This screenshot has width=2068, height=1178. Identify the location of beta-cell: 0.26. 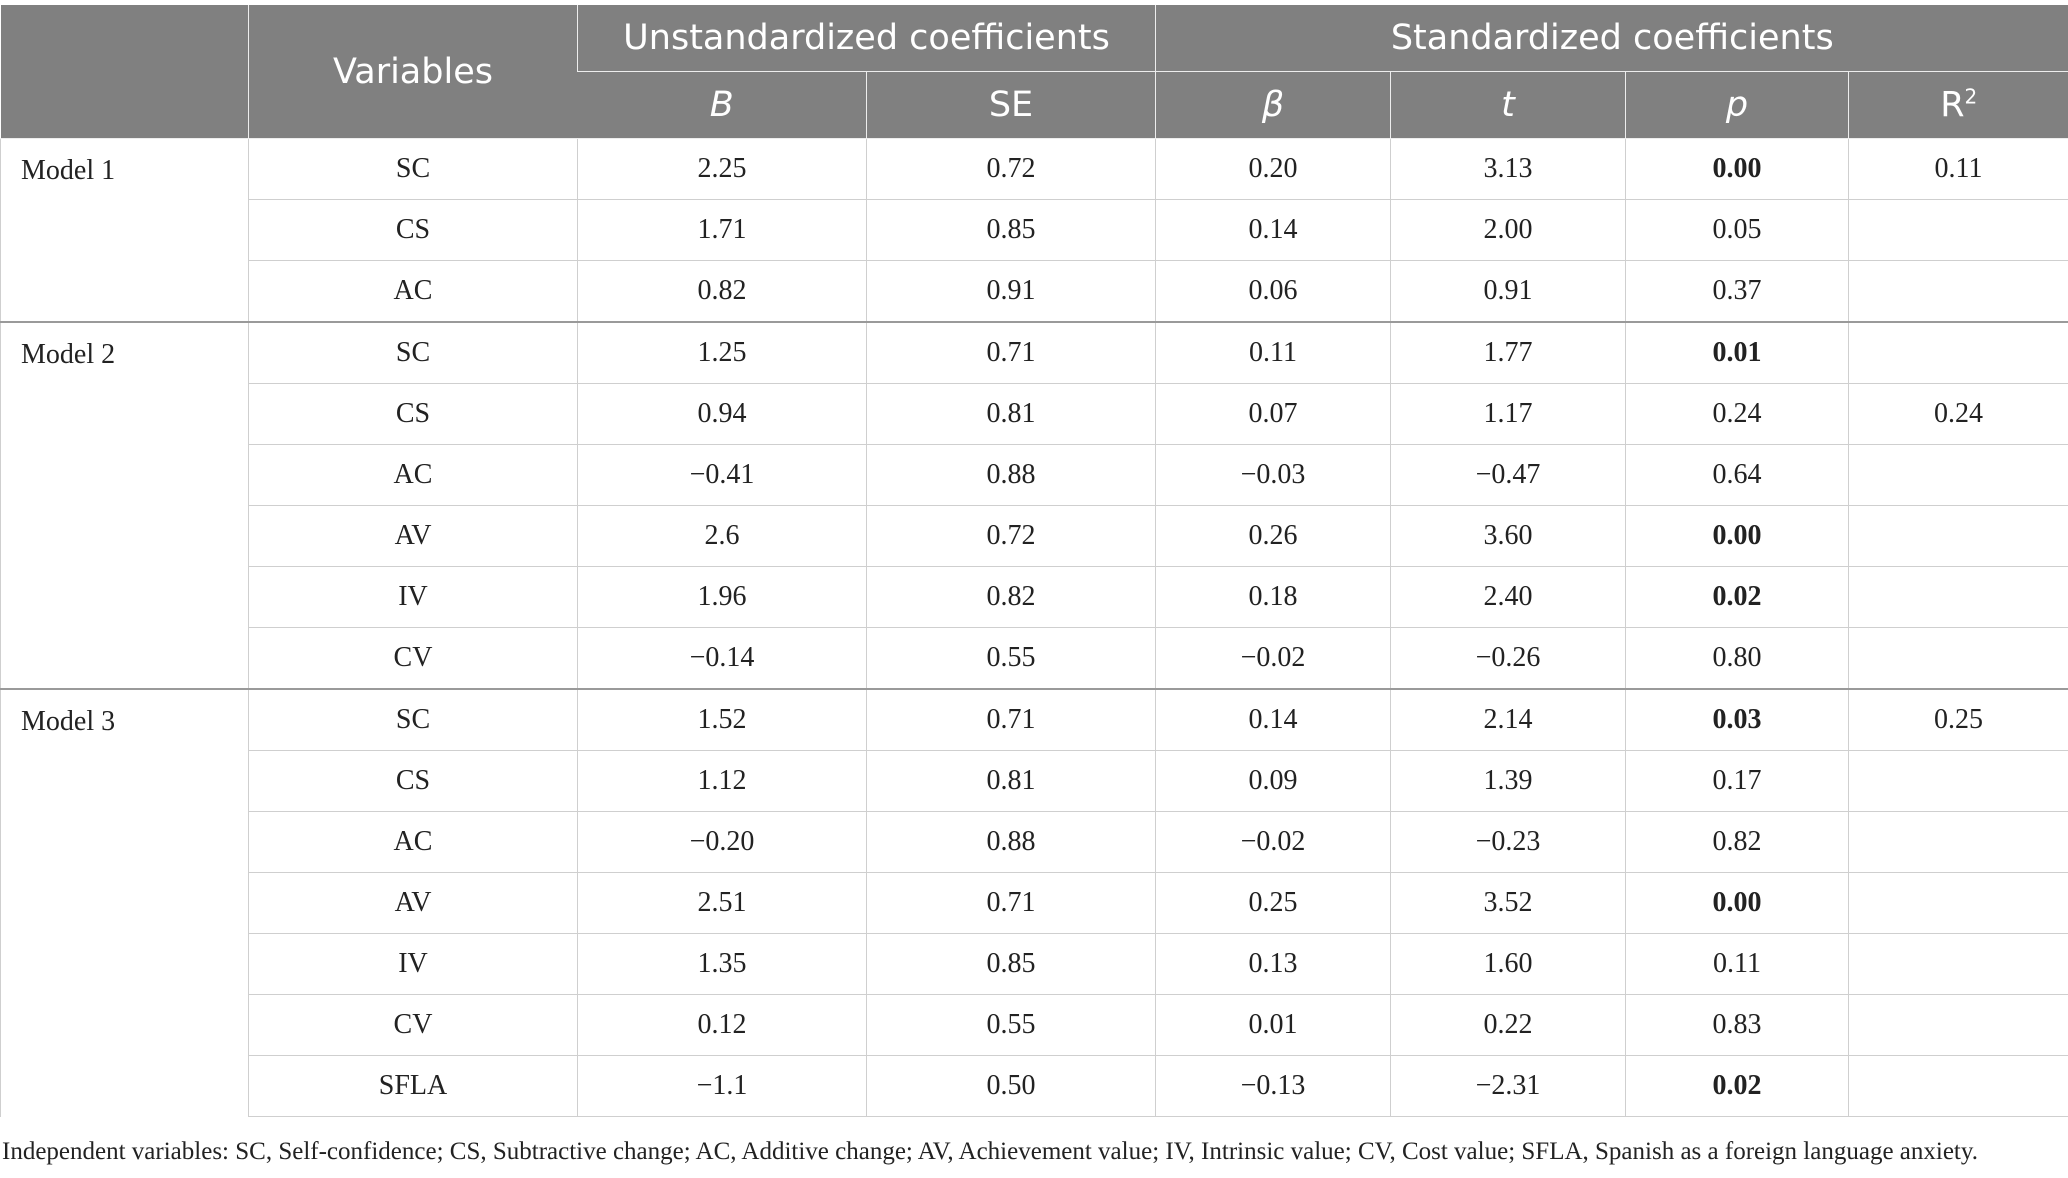
(1273, 536).